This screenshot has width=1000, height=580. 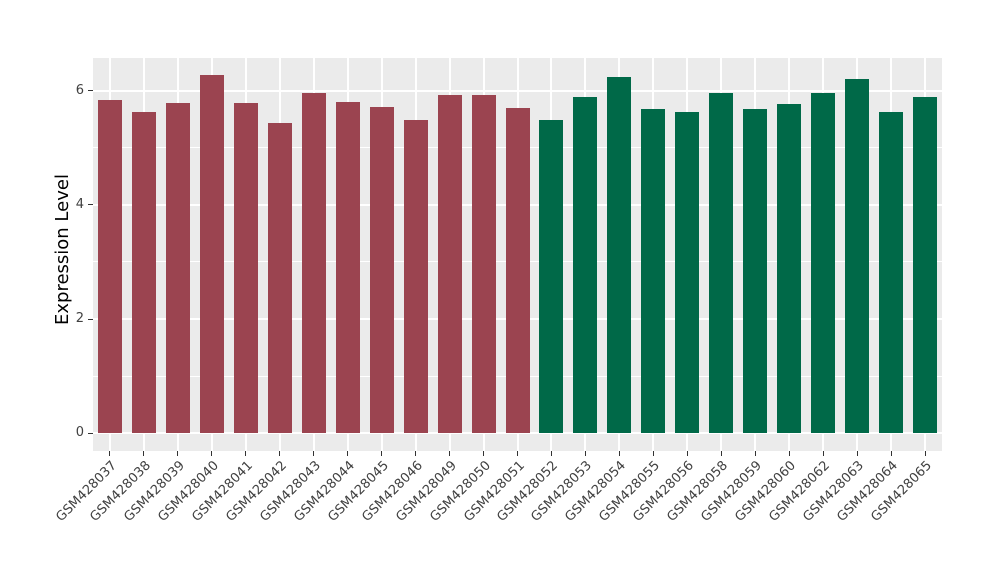 I want to click on bar-GSM428059, so click(x=755, y=271).